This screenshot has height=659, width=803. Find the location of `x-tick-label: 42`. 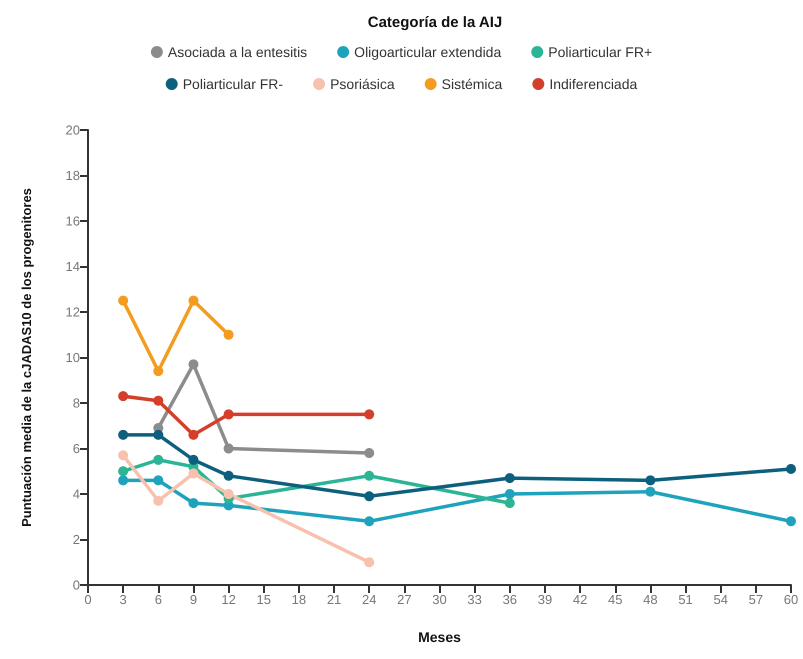

x-tick-label: 42 is located at coordinates (580, 599).